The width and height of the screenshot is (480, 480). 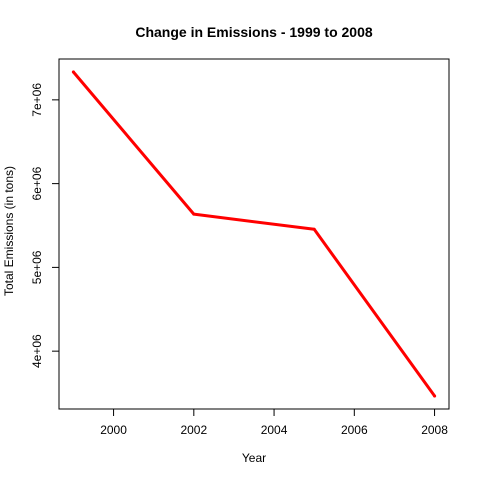 I want to click on x-axis-label: Year, so click(x=254, y=458).